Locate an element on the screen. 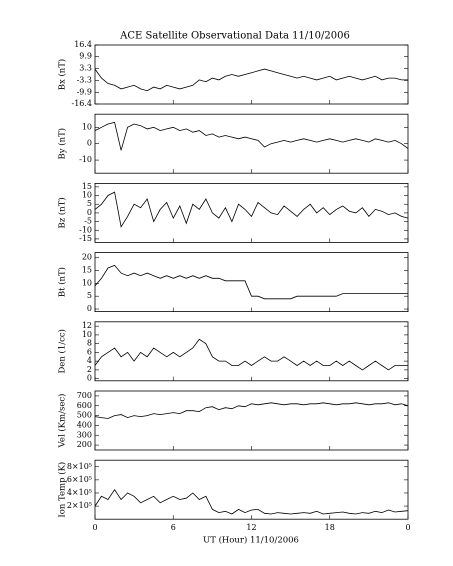 The image size is (453, 566). x-axis-label: UT (Hour) 11/10/2006 is located at coordinates (251, 540).